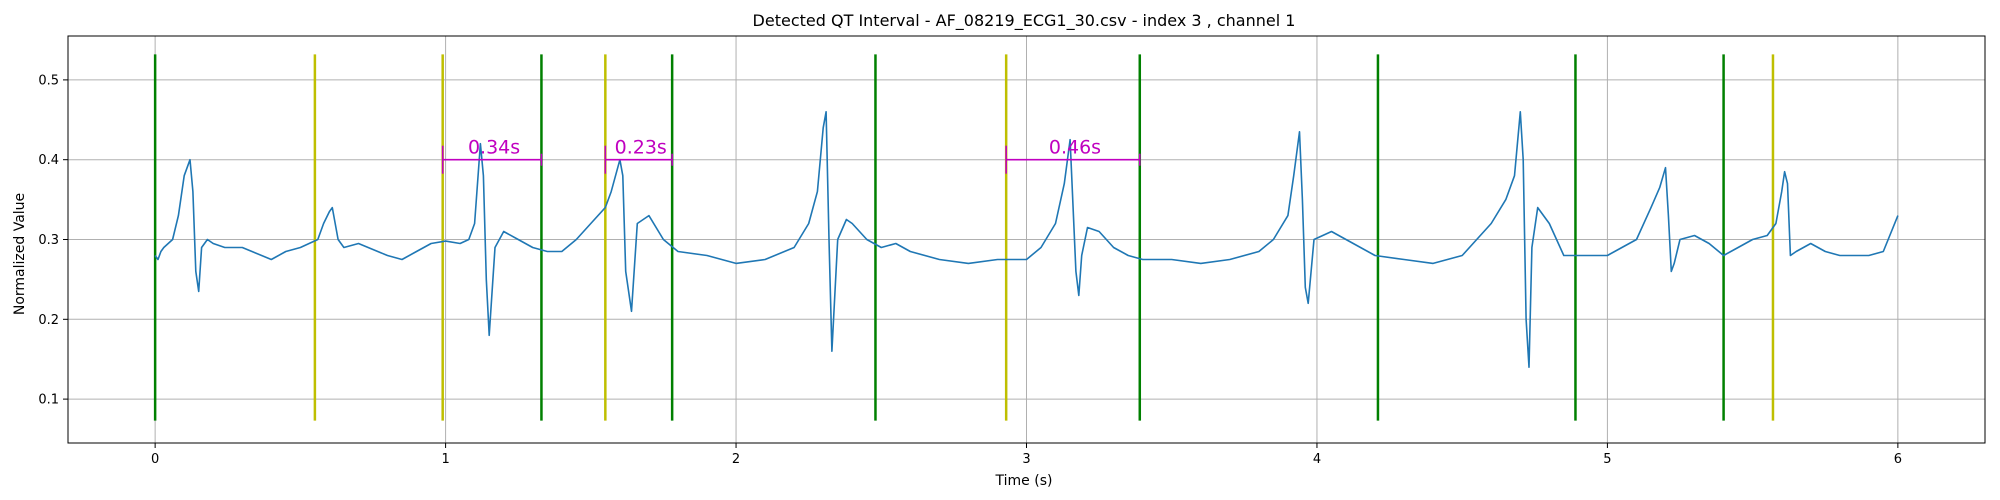 The height and width of the screenshot is (500, 2000). What do you see at coordinates (494, 148) in the screenshot?
I see `interval-label: 0.34s` at bounding box center [494, 148].